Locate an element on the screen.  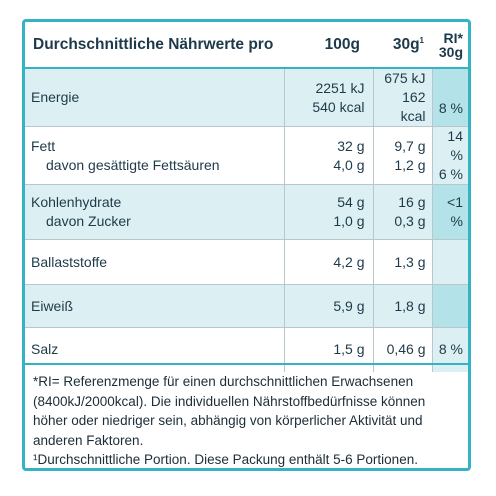
footnote-divider is located at coordinates (246, 364).